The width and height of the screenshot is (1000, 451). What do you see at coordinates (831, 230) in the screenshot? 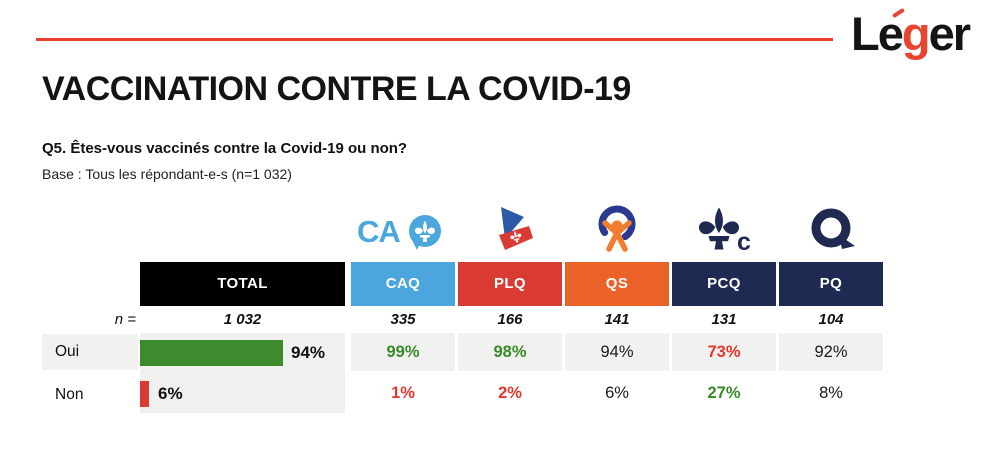
I see `pq-logo` at bounding box center [831, 230].